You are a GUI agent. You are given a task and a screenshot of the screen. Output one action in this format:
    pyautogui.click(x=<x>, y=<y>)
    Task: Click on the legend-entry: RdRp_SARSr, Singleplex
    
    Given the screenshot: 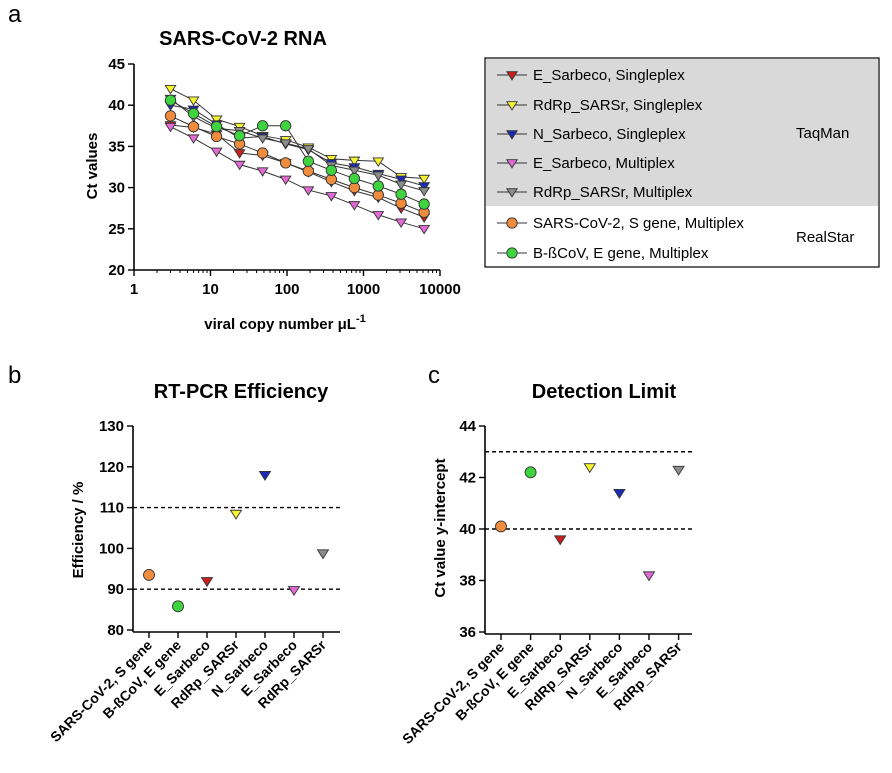 What is the action you would take?
    pyautogui.click(x=600, y=105)
    